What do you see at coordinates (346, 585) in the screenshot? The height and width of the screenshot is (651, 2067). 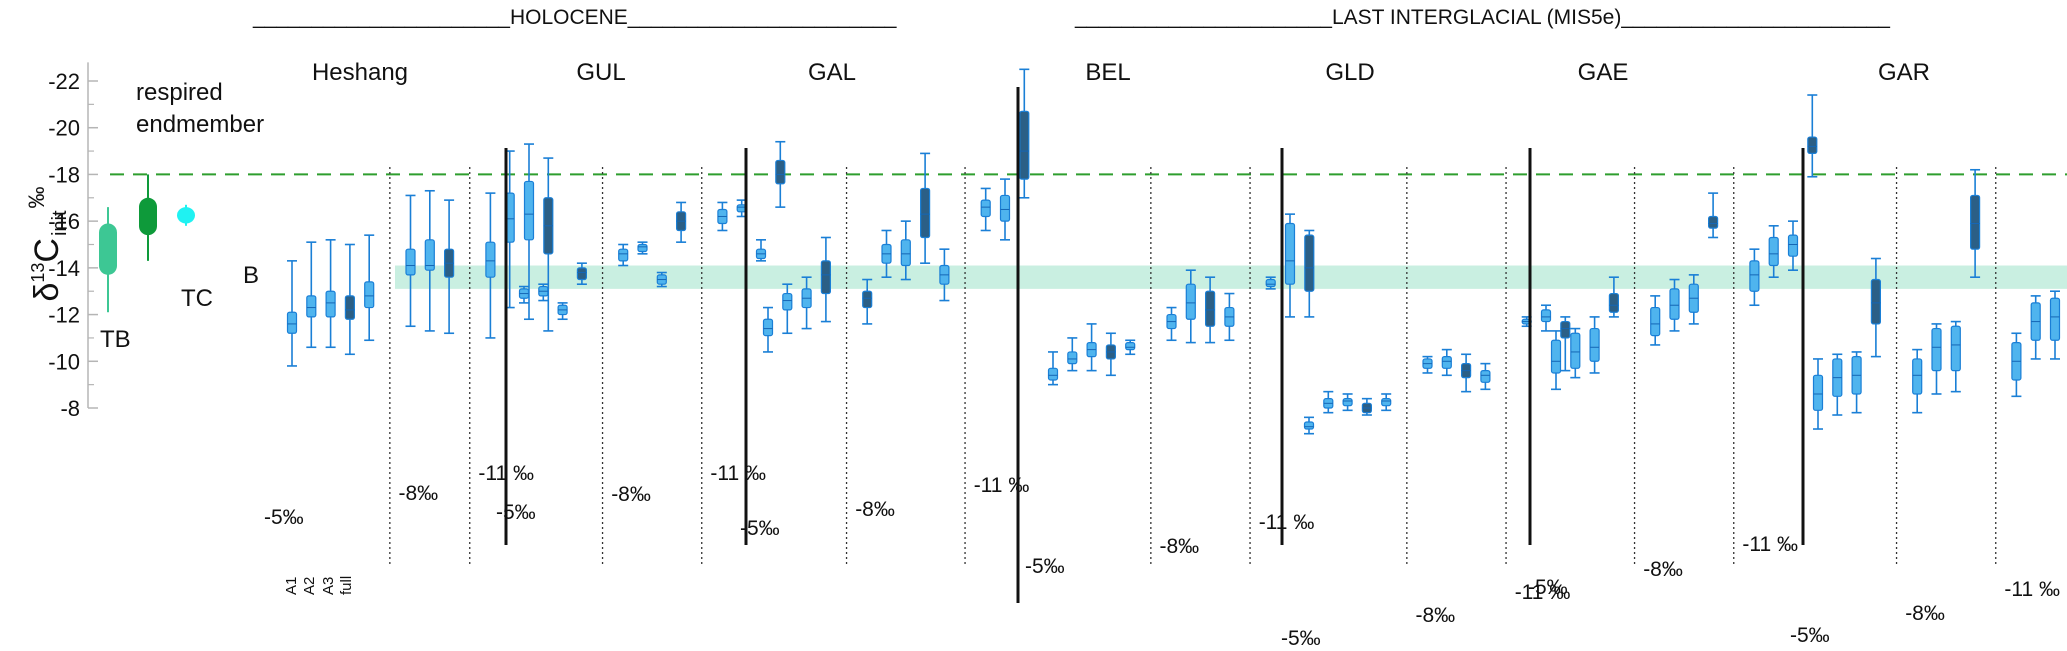 I see `sub-group-label: full` at bounding box center [346, 585].